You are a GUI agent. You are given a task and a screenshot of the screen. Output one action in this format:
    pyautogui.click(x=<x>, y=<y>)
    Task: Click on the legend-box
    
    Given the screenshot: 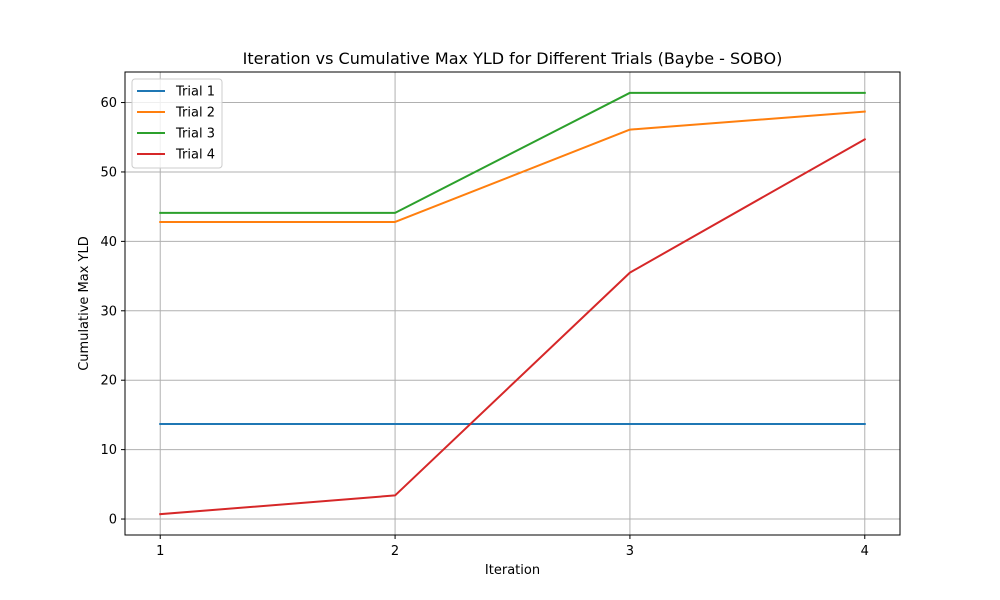 What is the action you would take?
    pyautogui.click(x=177, y=123)
    